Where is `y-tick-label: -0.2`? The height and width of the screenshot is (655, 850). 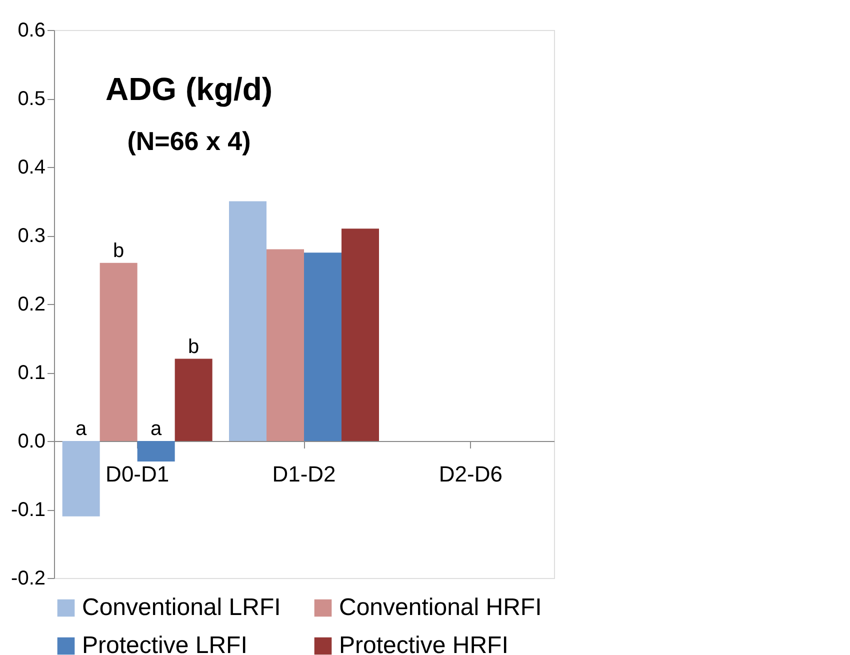 y-tick-label: -0.2 is located at coordinates (28, 579).